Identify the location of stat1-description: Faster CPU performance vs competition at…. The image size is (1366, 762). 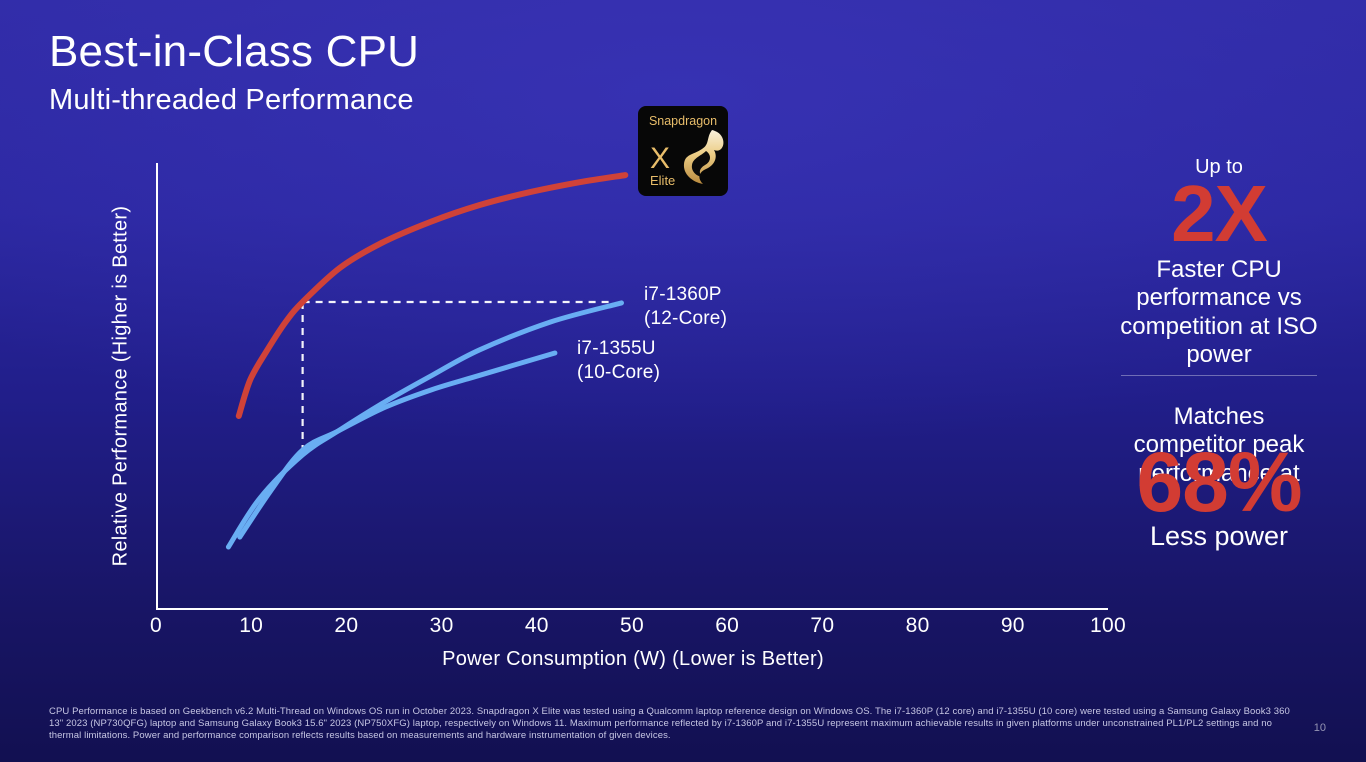
(1219, 312).